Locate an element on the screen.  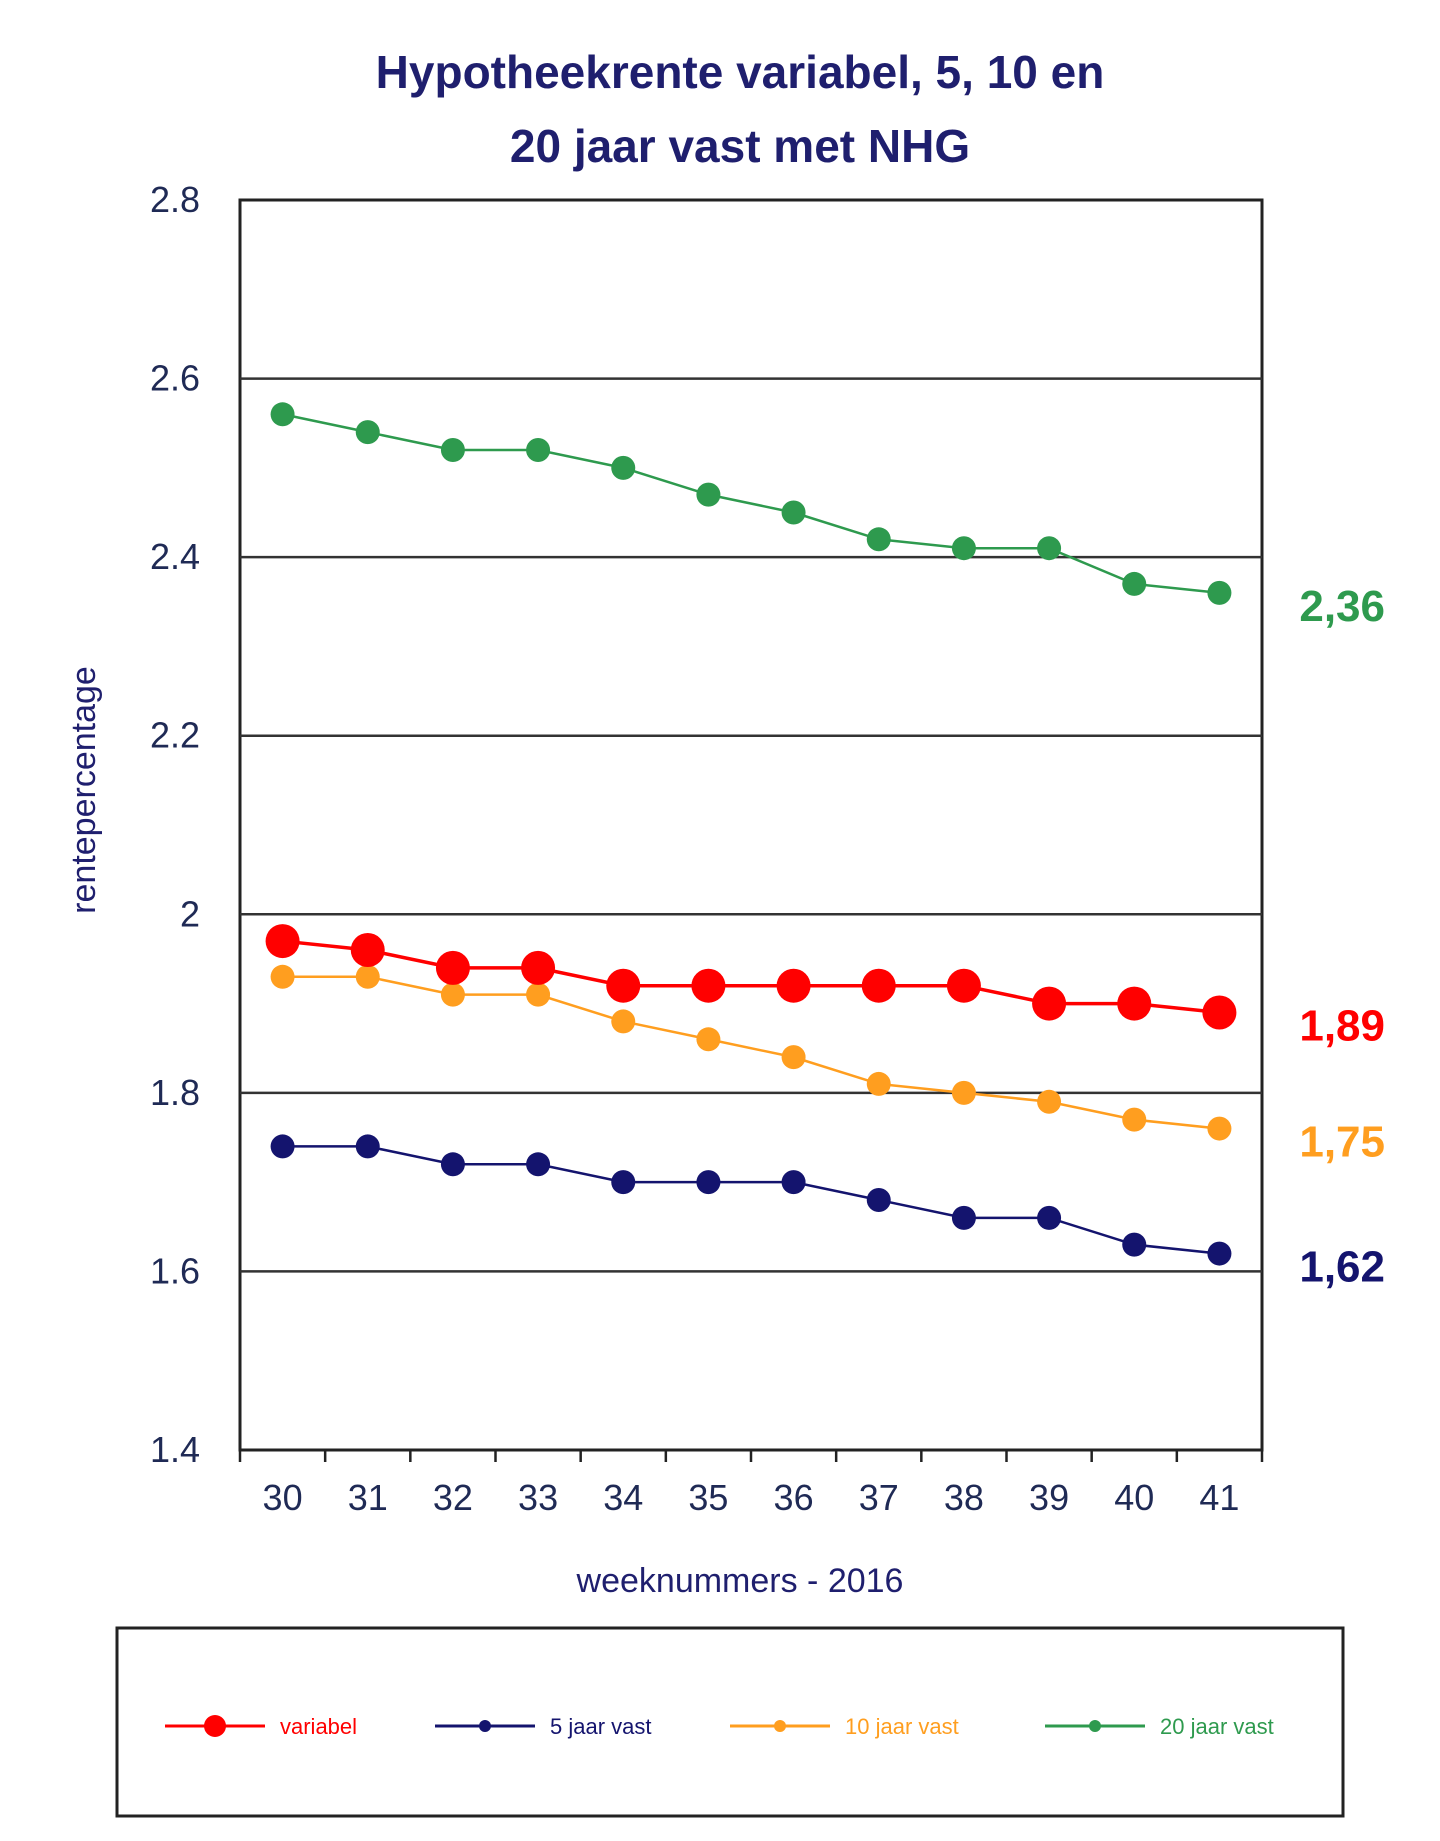
chart-title-line-1: Hypotheekrente variabel, 5, 10 en is located at coordinates (740, 72).